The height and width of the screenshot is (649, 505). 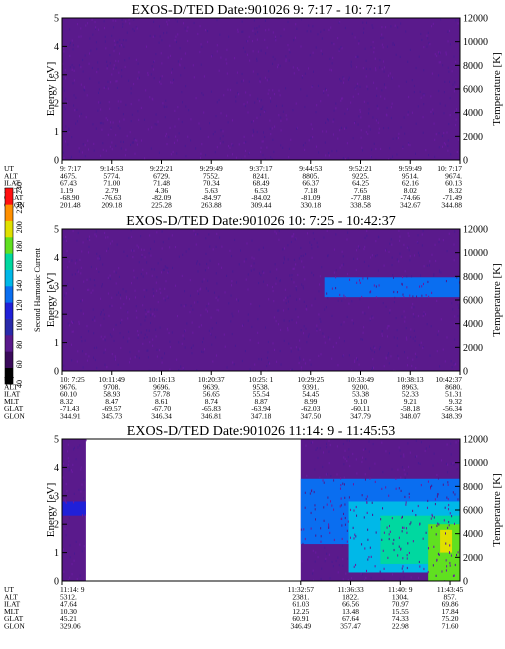 I want to click on orbit-row-label: GLAT, so click(x=14, y=197).